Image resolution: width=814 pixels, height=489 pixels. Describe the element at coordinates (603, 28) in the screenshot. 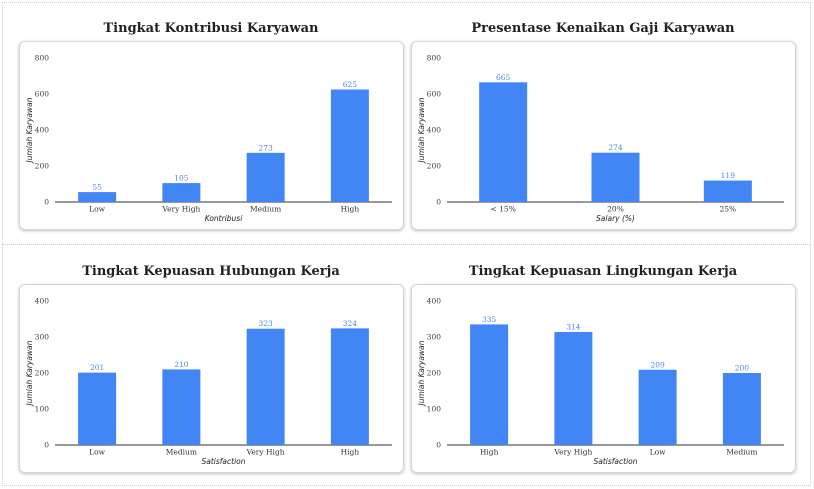

I see `chart-title-salary: Presentase Kenaikan Gaji Karyawan` at that location.